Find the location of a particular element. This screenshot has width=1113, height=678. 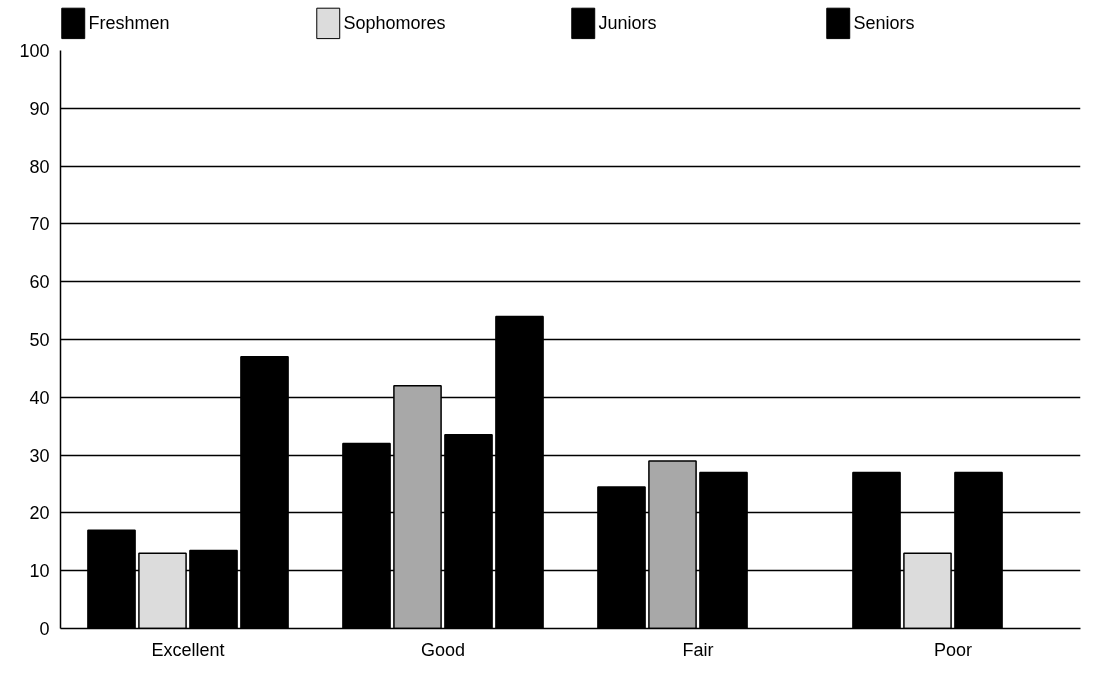

y-tick-label: 50 is located at coordinates (39, 340).